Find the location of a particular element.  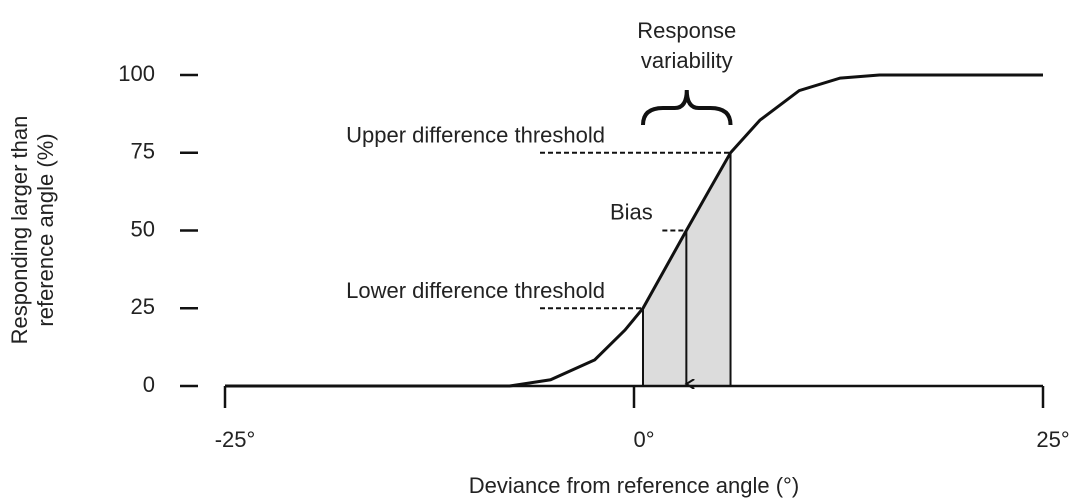

x-axis-label: Deviance from reference angle (°) is located at coordinates (634, 485).